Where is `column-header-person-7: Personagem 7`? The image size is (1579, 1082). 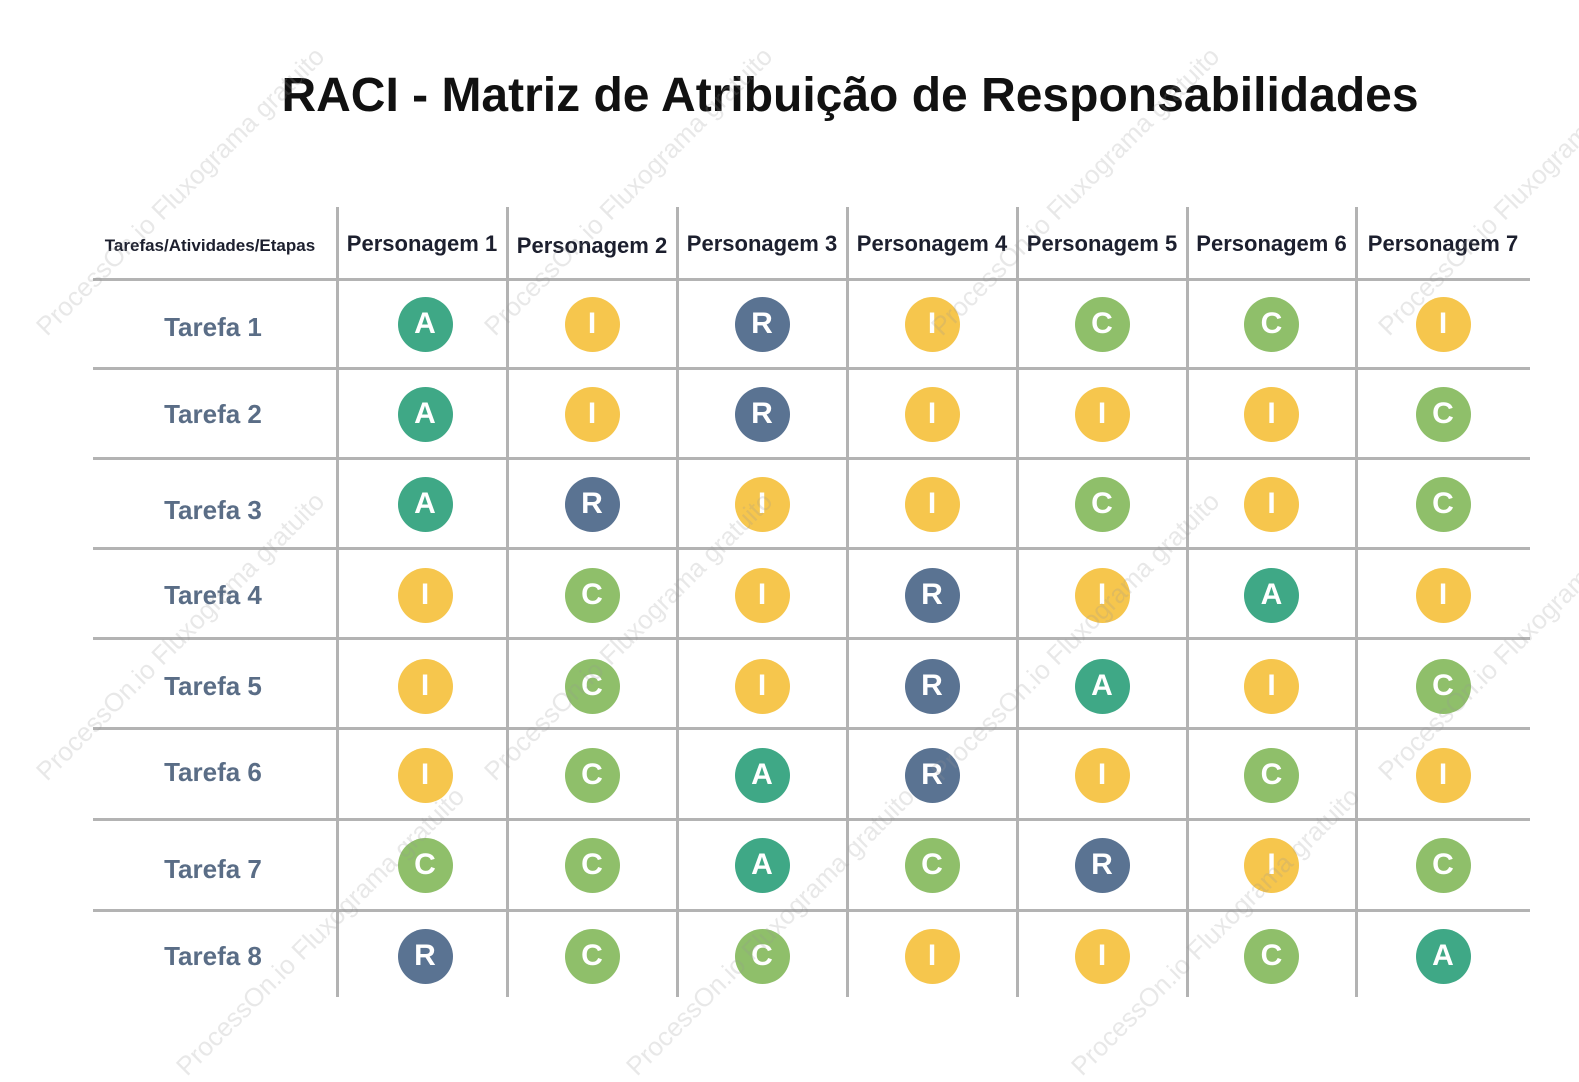 column-header-person-7: Personagem 7 is located at coordinates (1443, 243).